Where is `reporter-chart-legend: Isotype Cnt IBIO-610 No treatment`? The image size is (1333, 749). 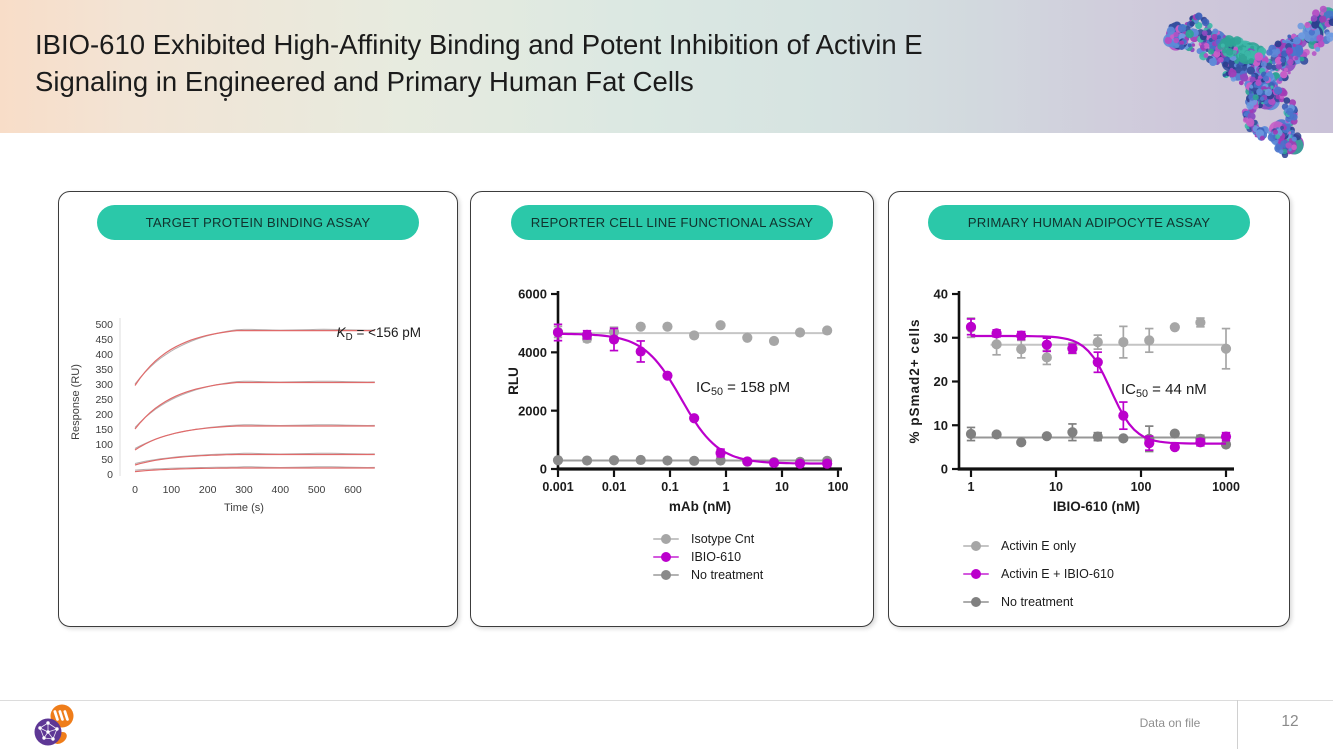
reporter-chart-legend: Isotype Cnt IBIO-610 No treatment is located at coordinates (708, 557).